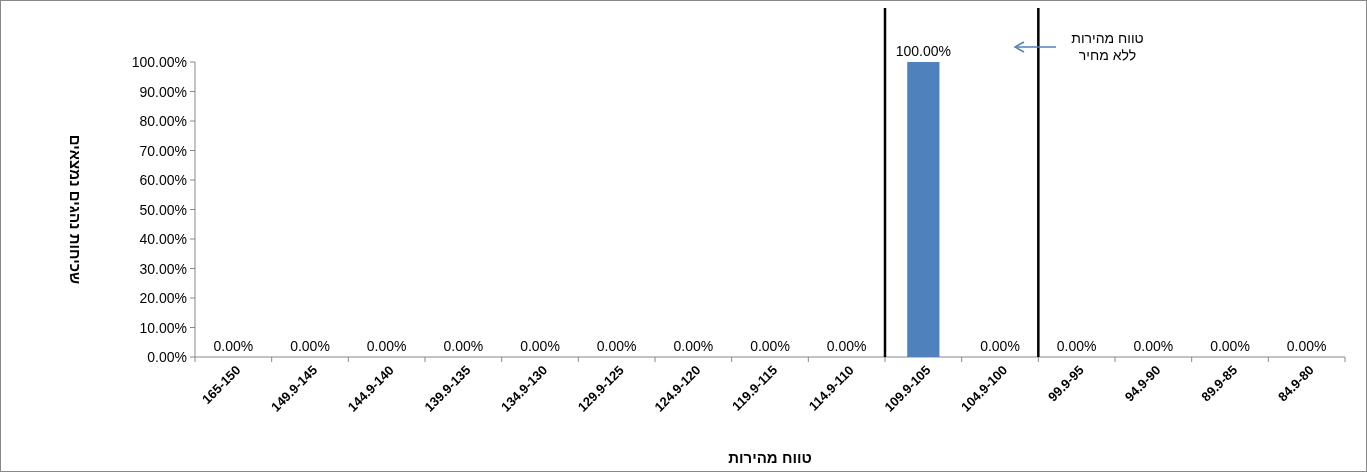 The width and height of the screenshot is (1367, 472). What do you see at coordinates (163, 180) in the screenshot?
I see `y-tick-label: 60.00%` at bounding box center [163, 180].